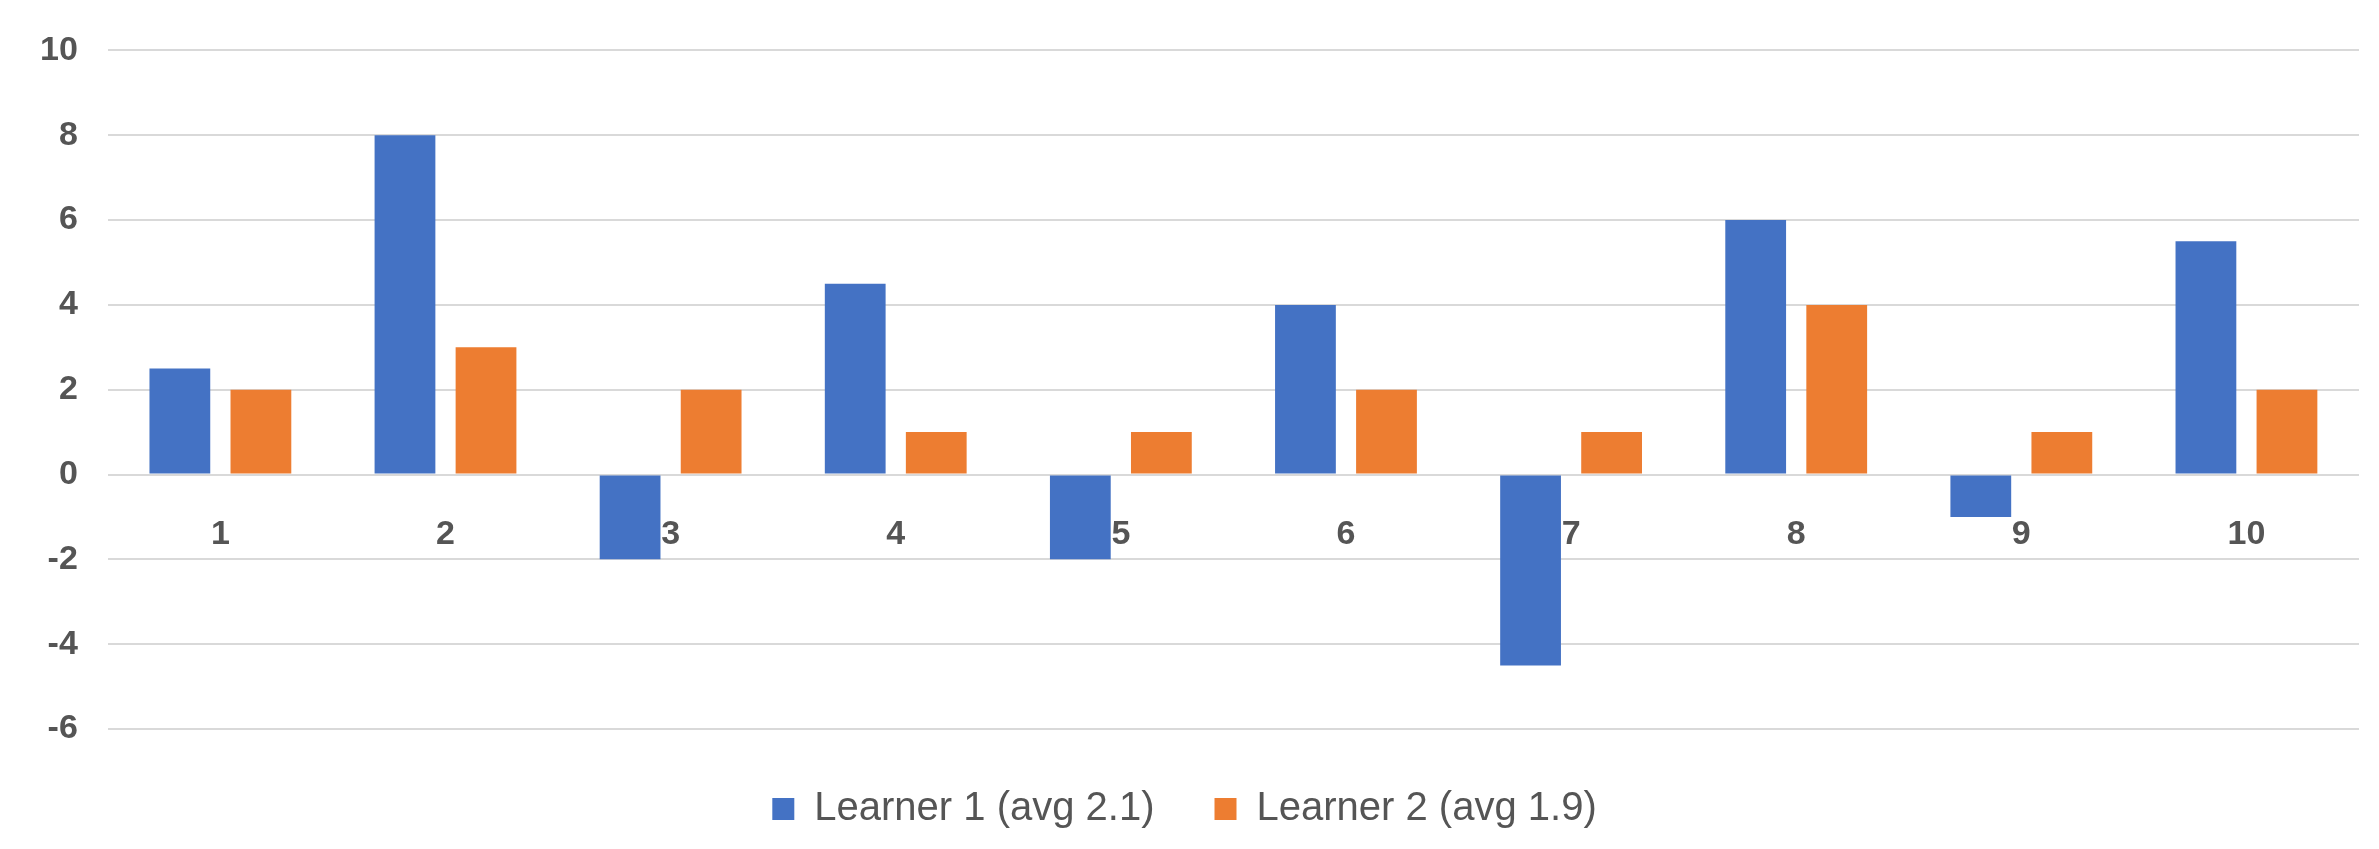 This screenshot has width=2379, height=849. I want to click on x-tick-label: 5, so click(1121, 532).